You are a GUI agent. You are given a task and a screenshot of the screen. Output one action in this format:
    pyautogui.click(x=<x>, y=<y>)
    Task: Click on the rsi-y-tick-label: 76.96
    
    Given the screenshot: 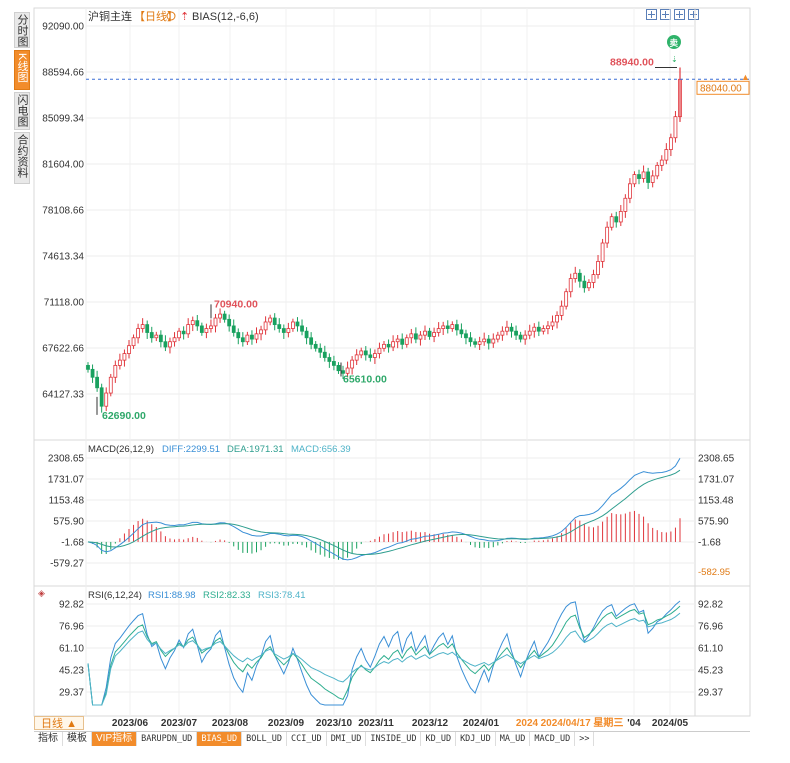 What is the action you would take?
    pyautogui.click(x=71, y=626)
    